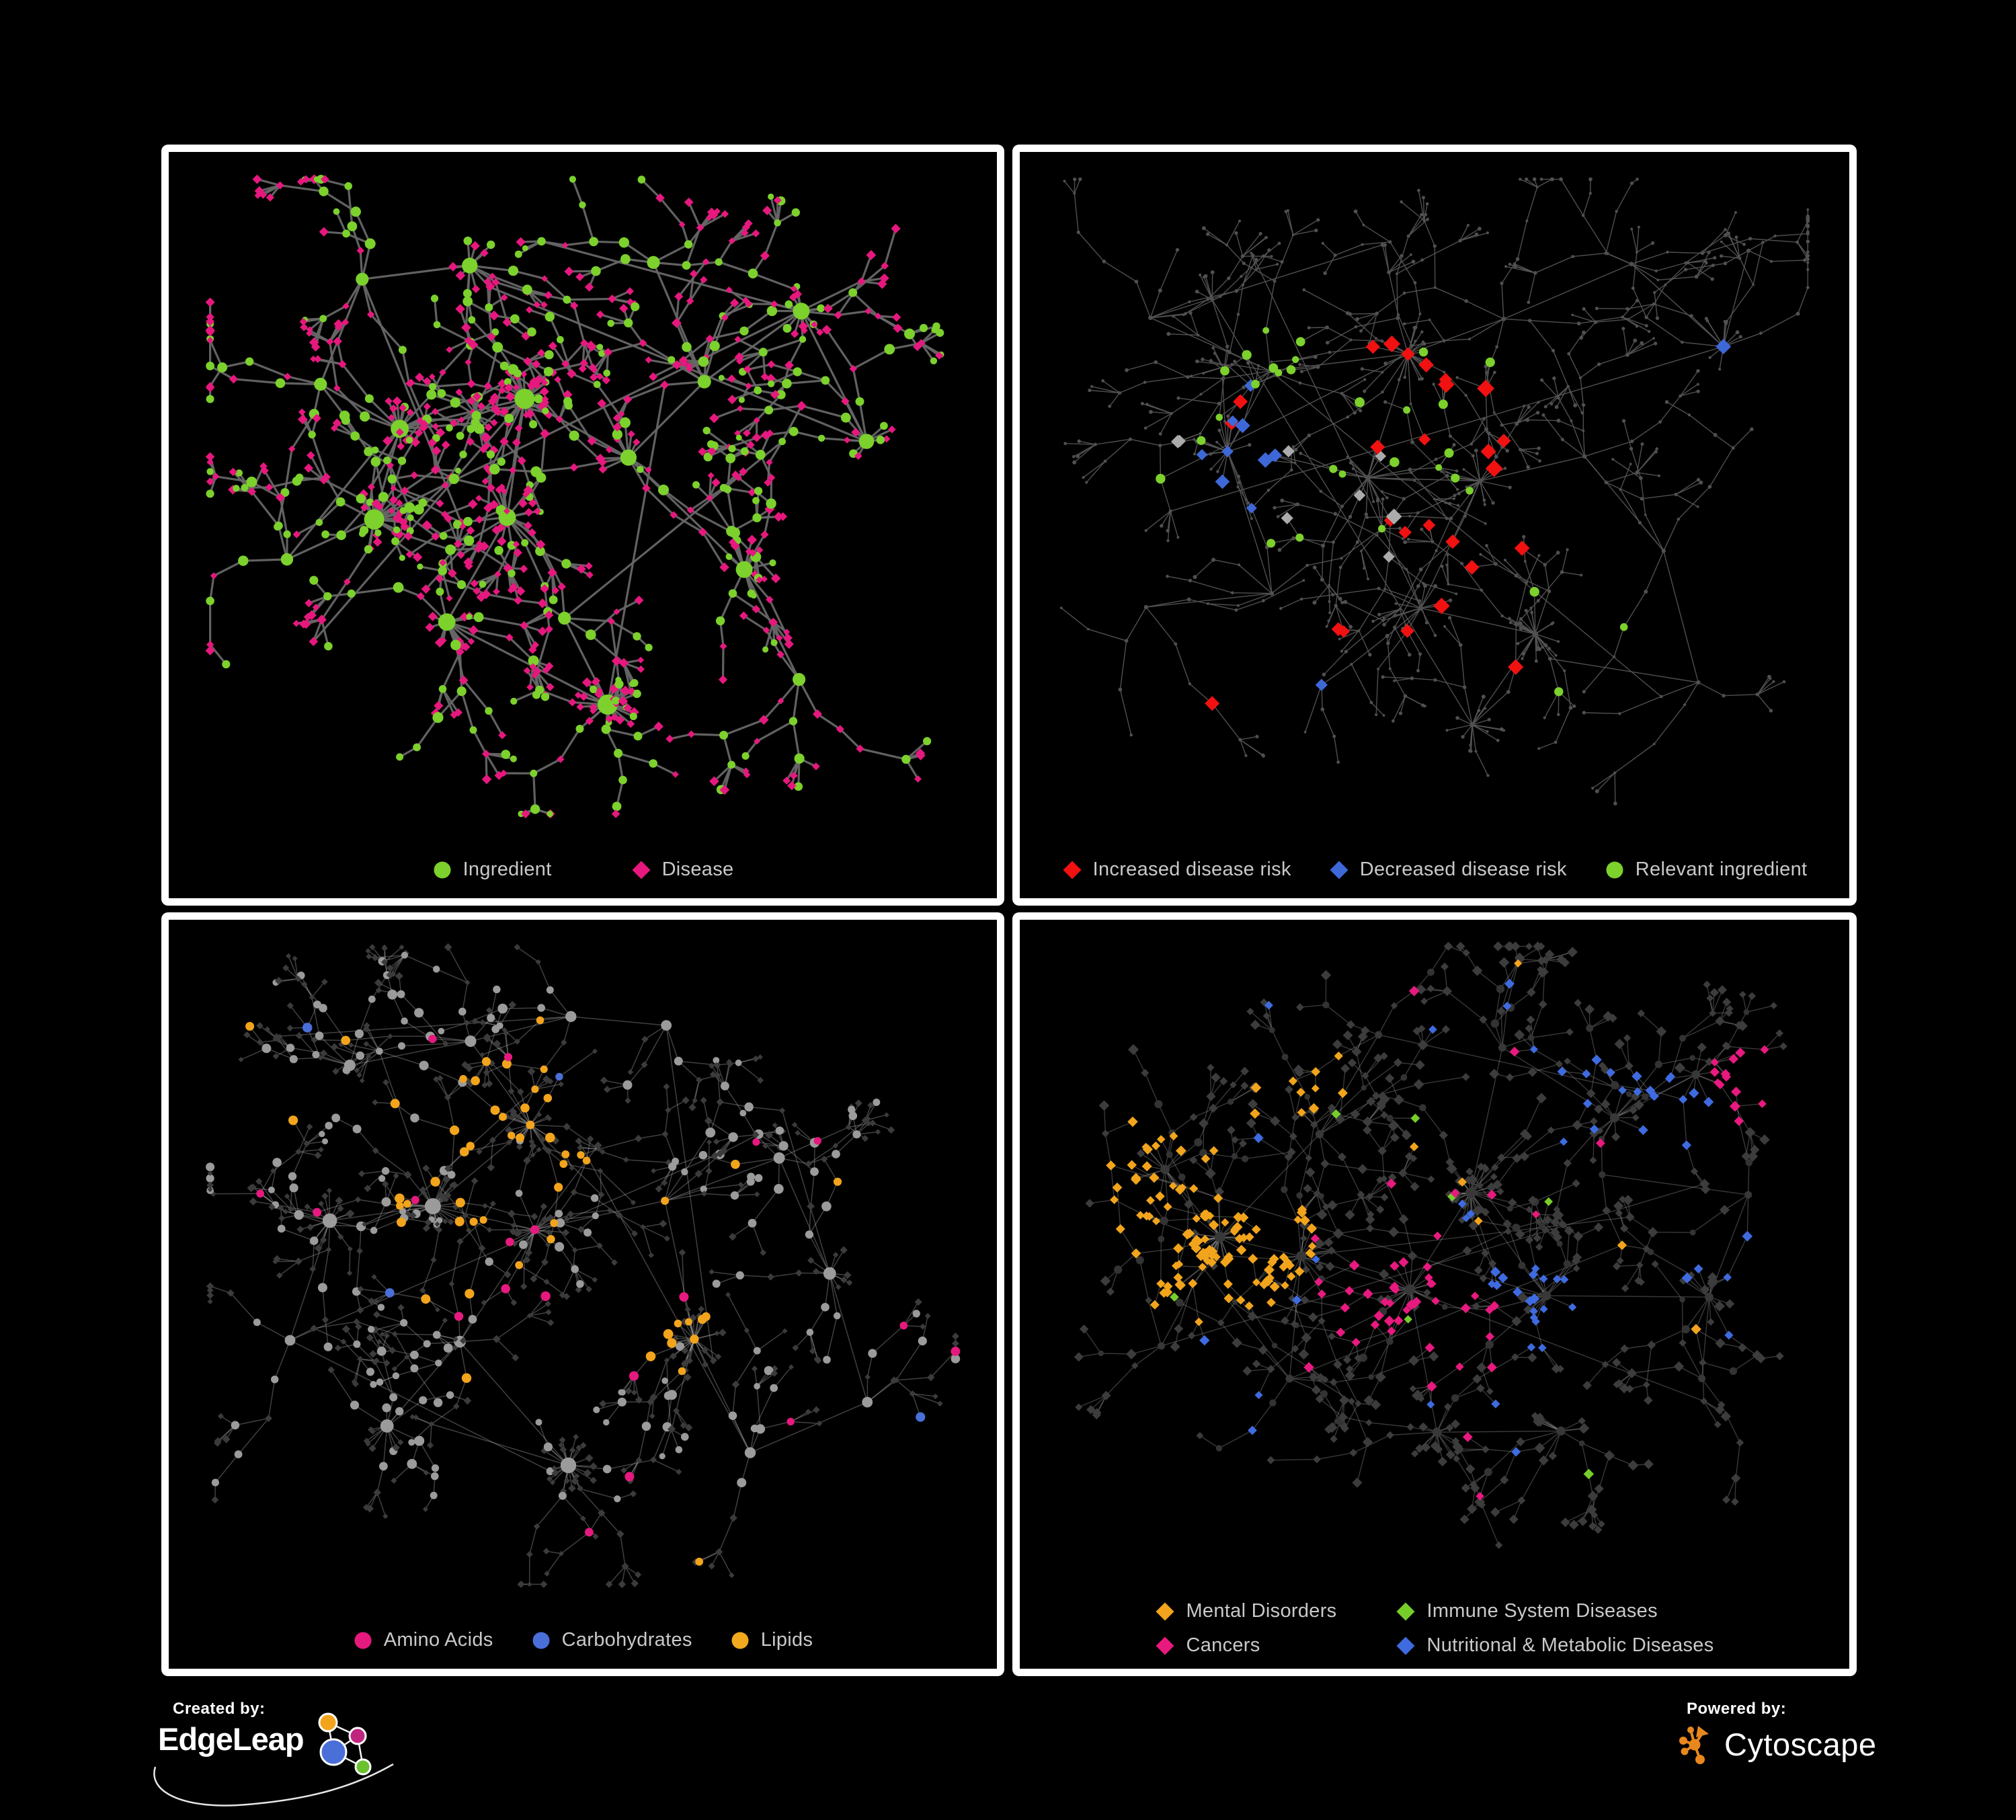 The image size is (2016, 1820). Describe the element at coordinates (328, 1722) in the screenshot. I see `edgeleap-orange-node` at that location.